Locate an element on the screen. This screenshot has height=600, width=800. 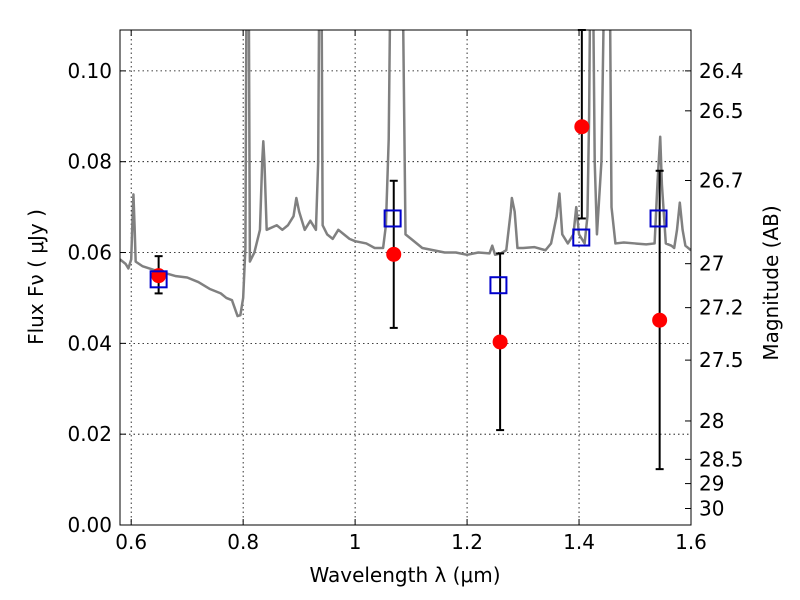
x-tick-label: 1.2 is located at coordinates (467, 542).